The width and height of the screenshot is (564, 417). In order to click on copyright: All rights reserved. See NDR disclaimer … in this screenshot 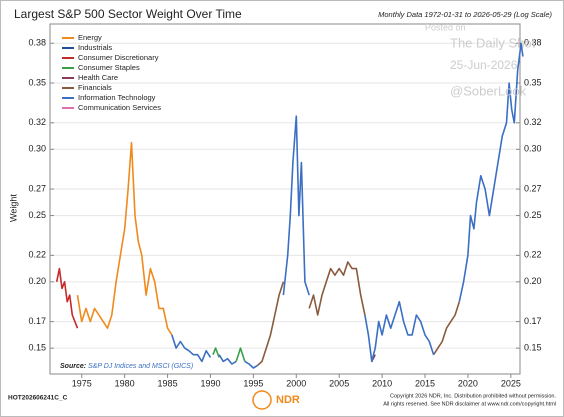, I will do `click(469, 404)`.